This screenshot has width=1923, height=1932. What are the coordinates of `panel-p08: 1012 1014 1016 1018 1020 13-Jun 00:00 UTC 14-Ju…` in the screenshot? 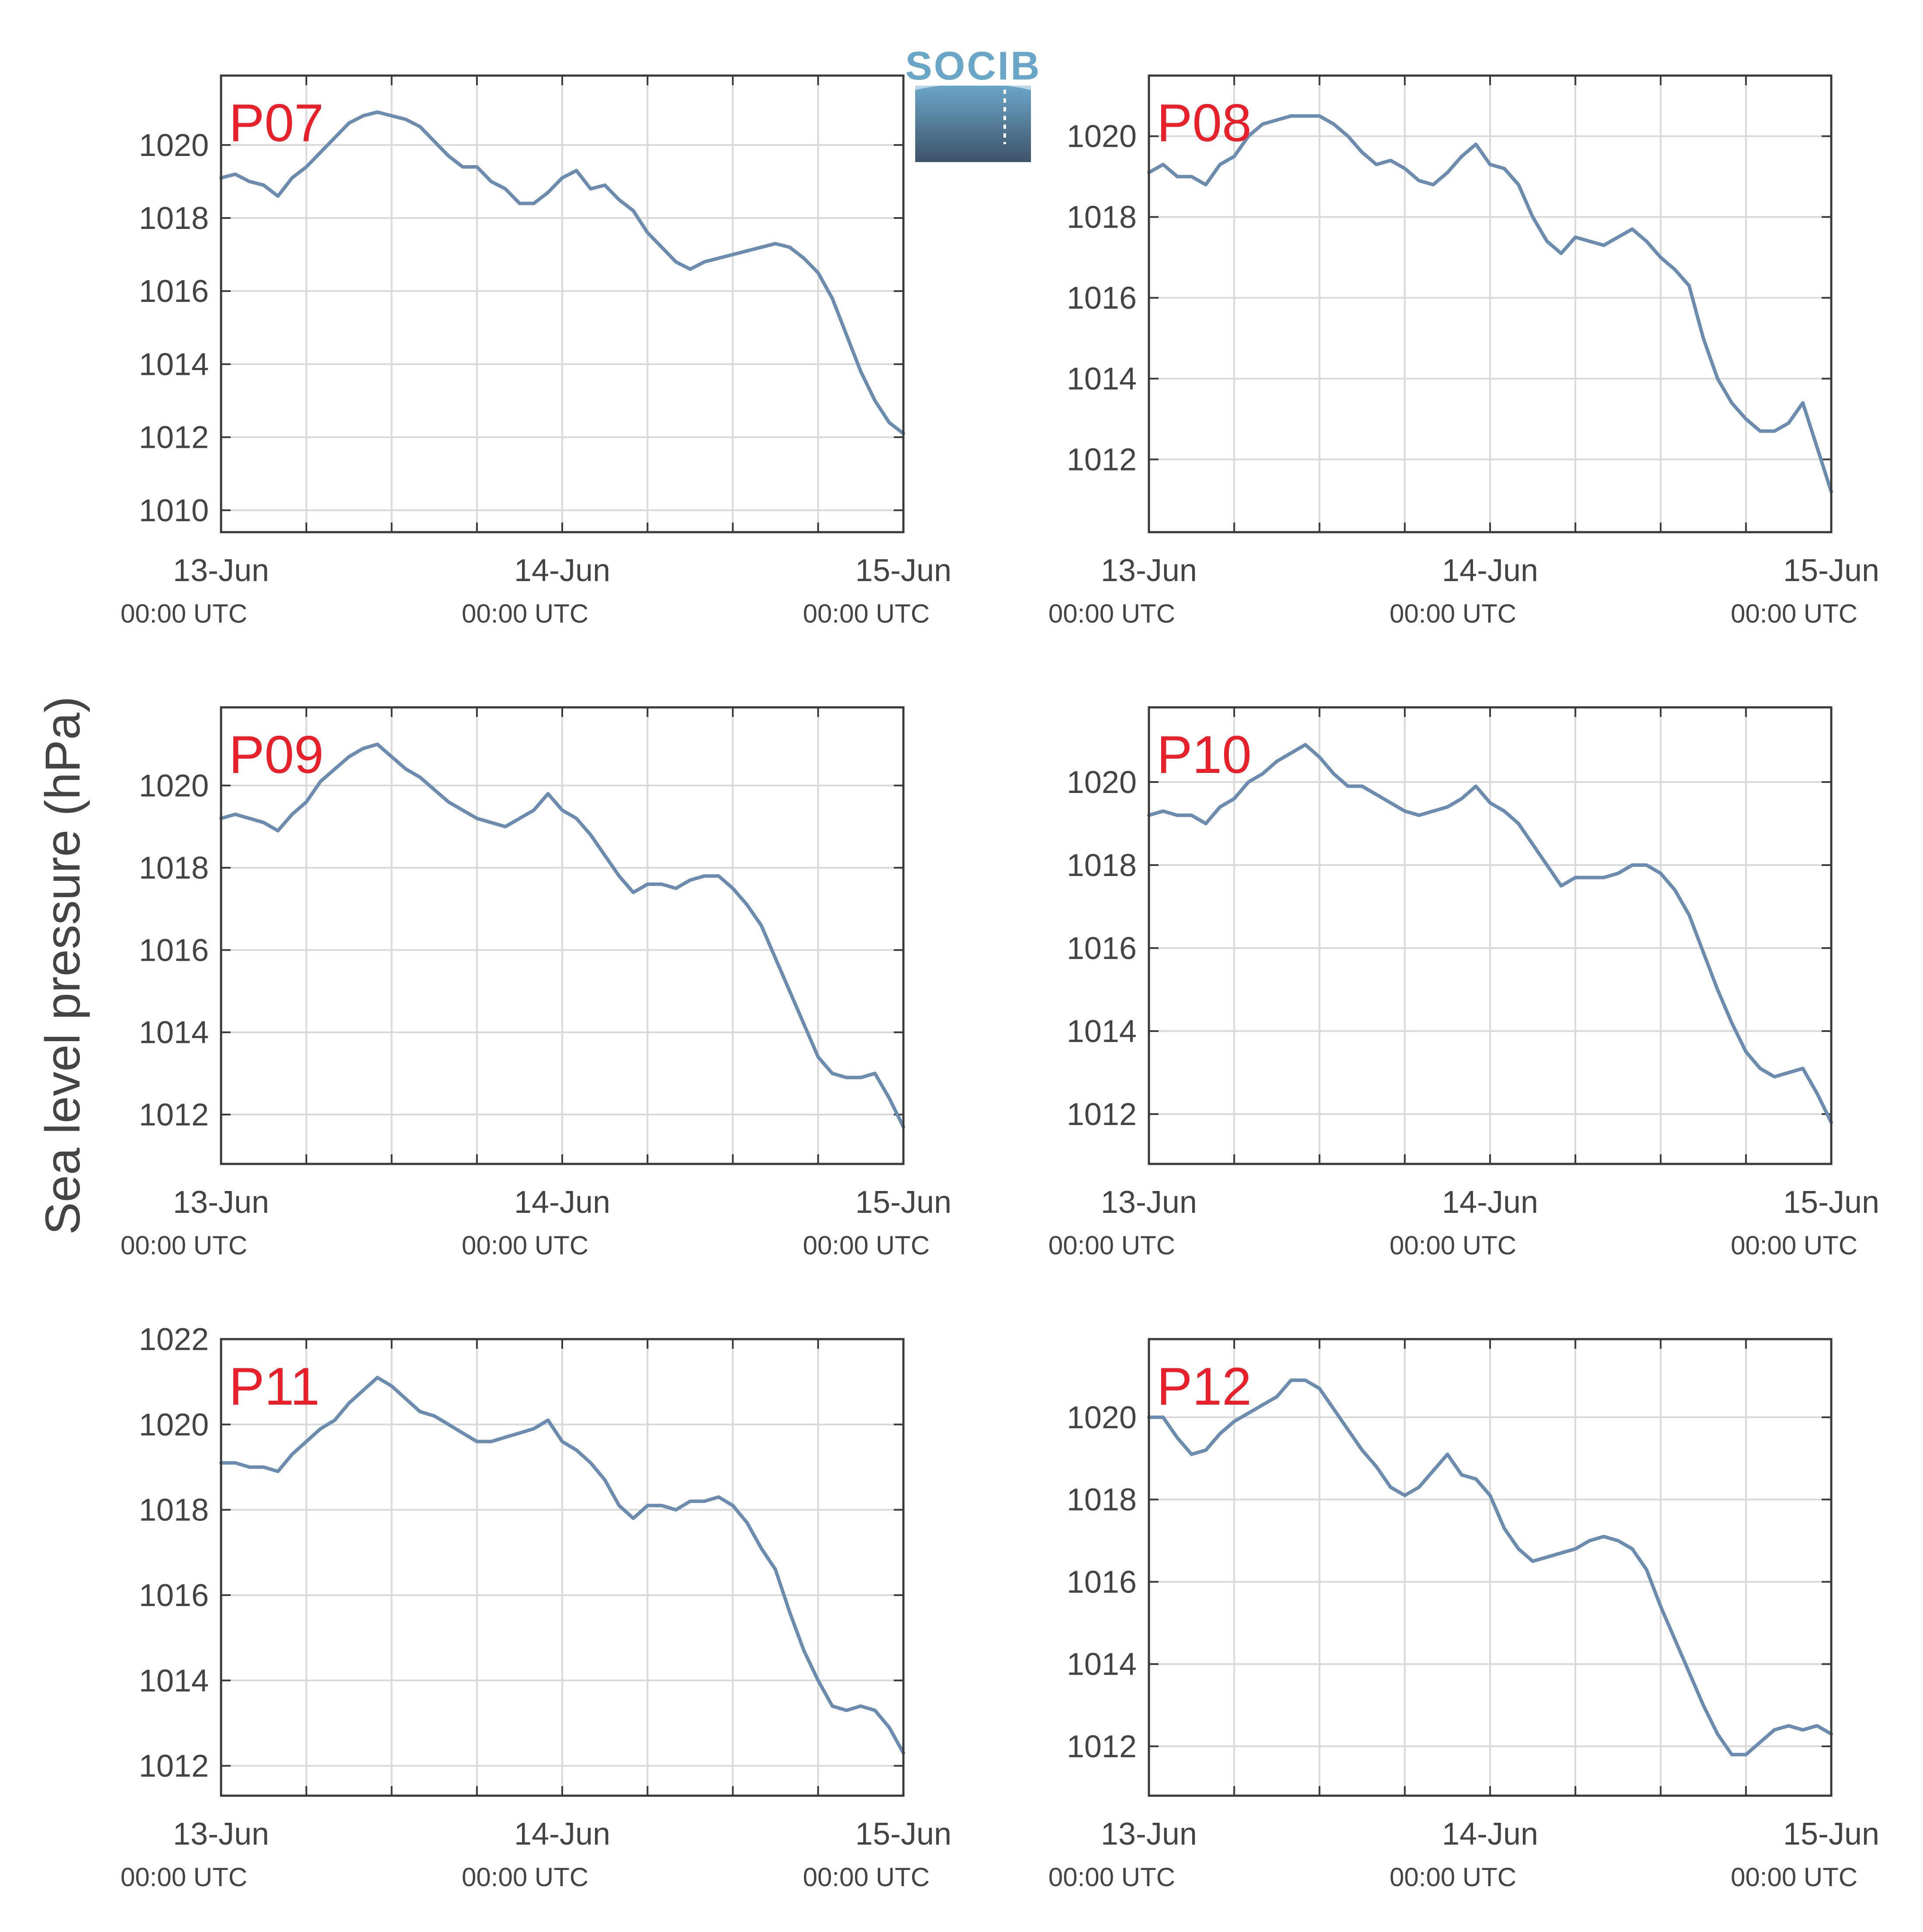 It's located at (1463, 351).